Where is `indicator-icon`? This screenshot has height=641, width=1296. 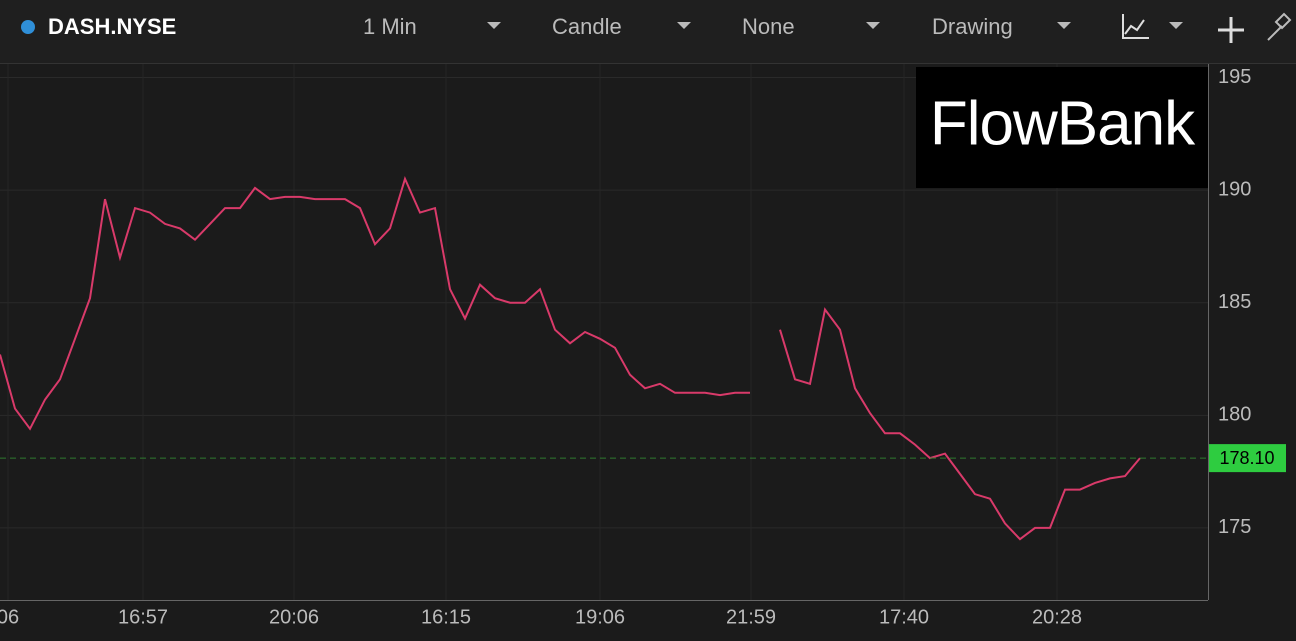
indicator-icon is located at coordinates (1135, 26).